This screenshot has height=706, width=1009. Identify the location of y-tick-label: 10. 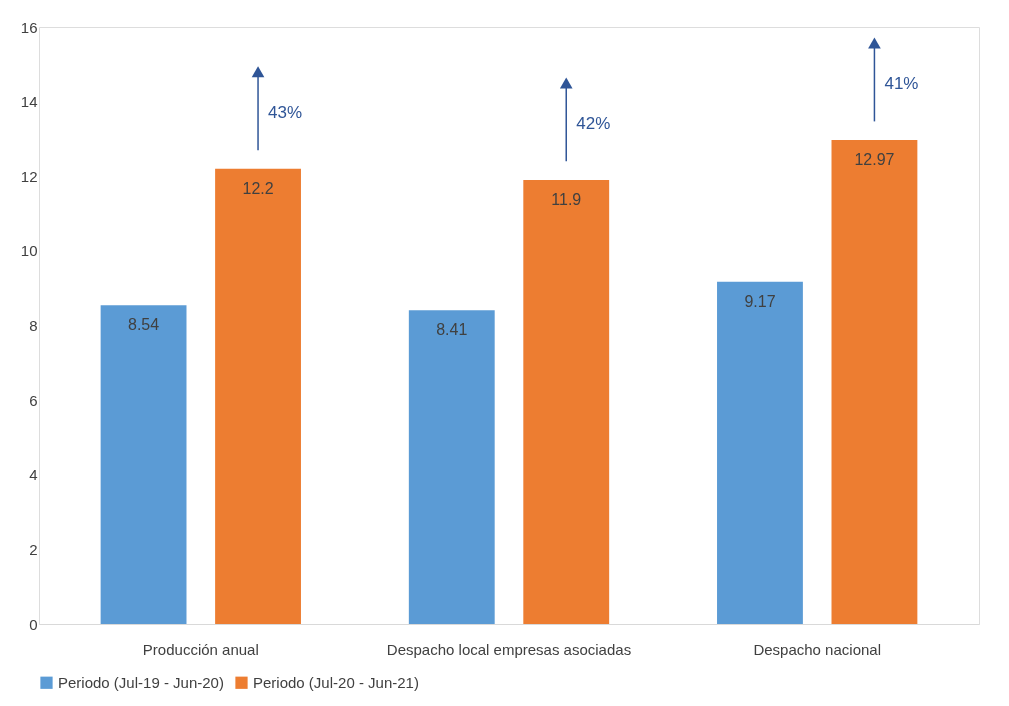
(29, 251).